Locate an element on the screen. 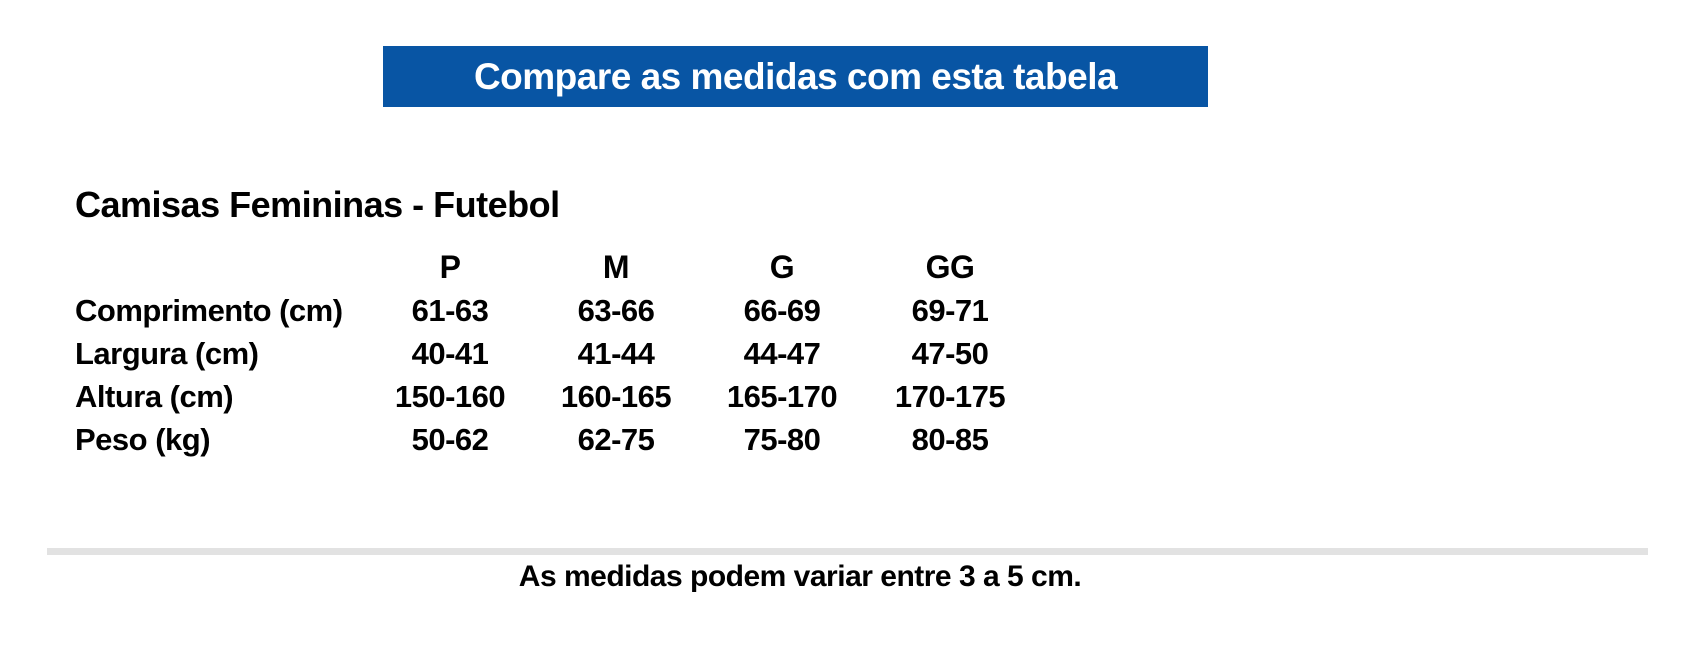 The width and height of the screenshot is (1696, 653). column-header-gg: GG is located at coordinates (950, 267).